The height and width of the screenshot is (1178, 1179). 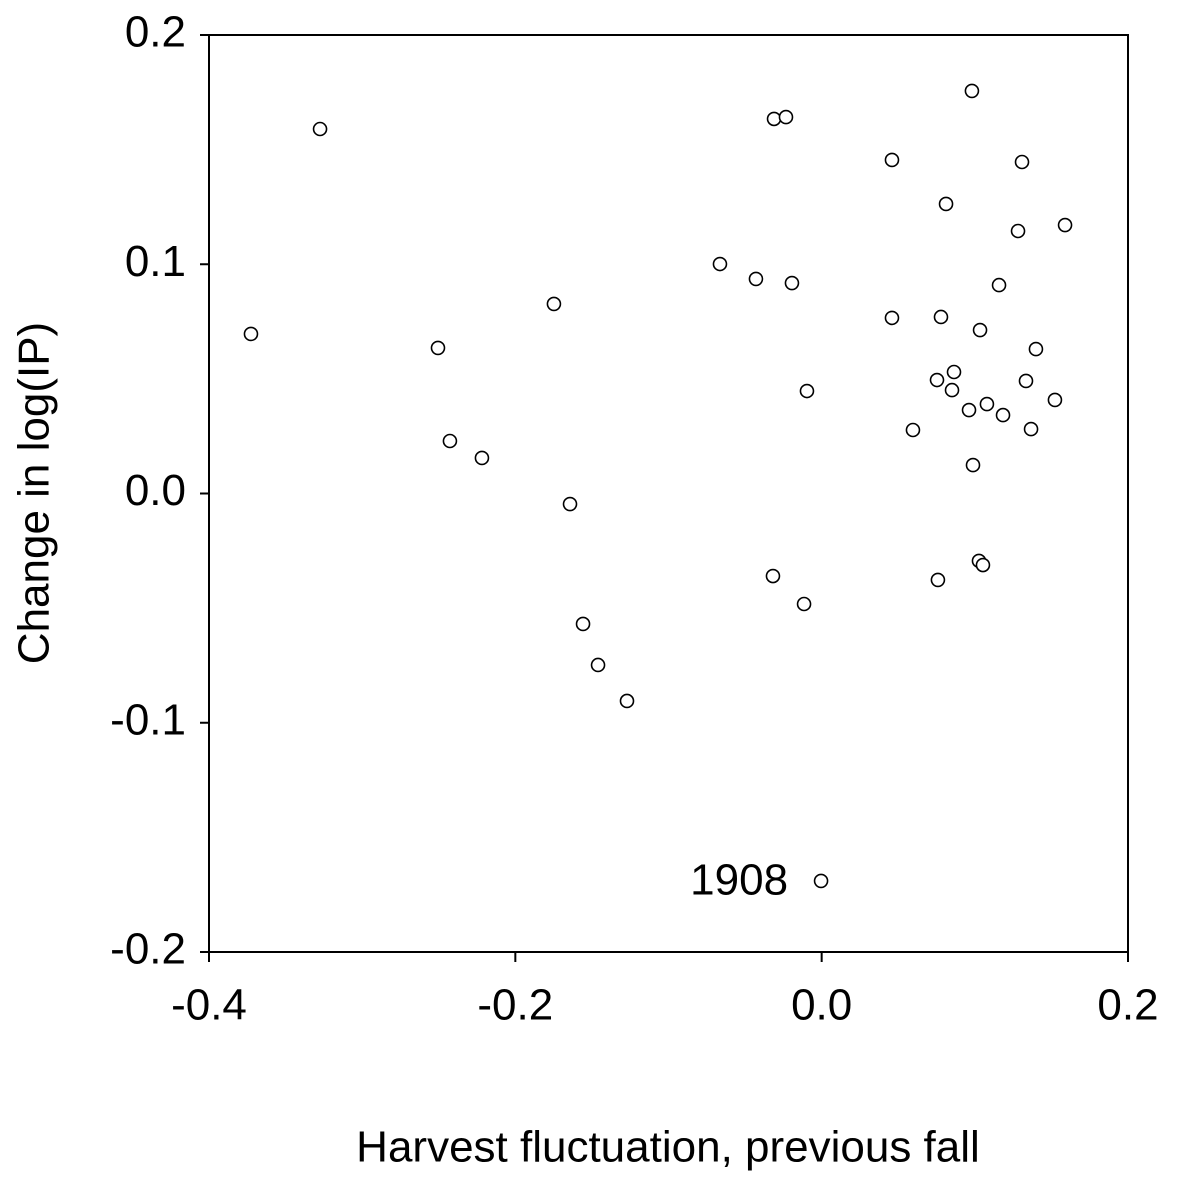 What do you see at coordinates (148, 949) in the screenshot?
I see `y-tick-label: -0.2` at bounding box center [148, 949].